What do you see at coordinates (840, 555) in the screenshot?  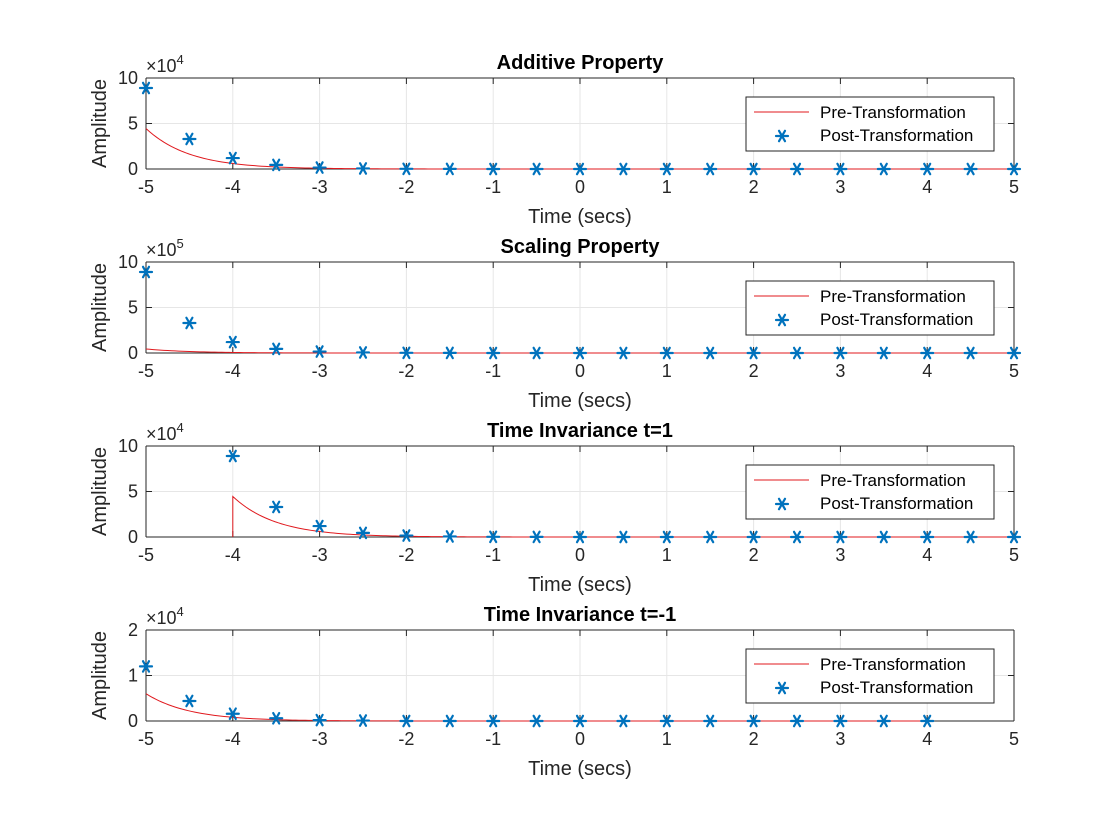 I see `x-tick-label: 3` at bounding box center [840, 555].